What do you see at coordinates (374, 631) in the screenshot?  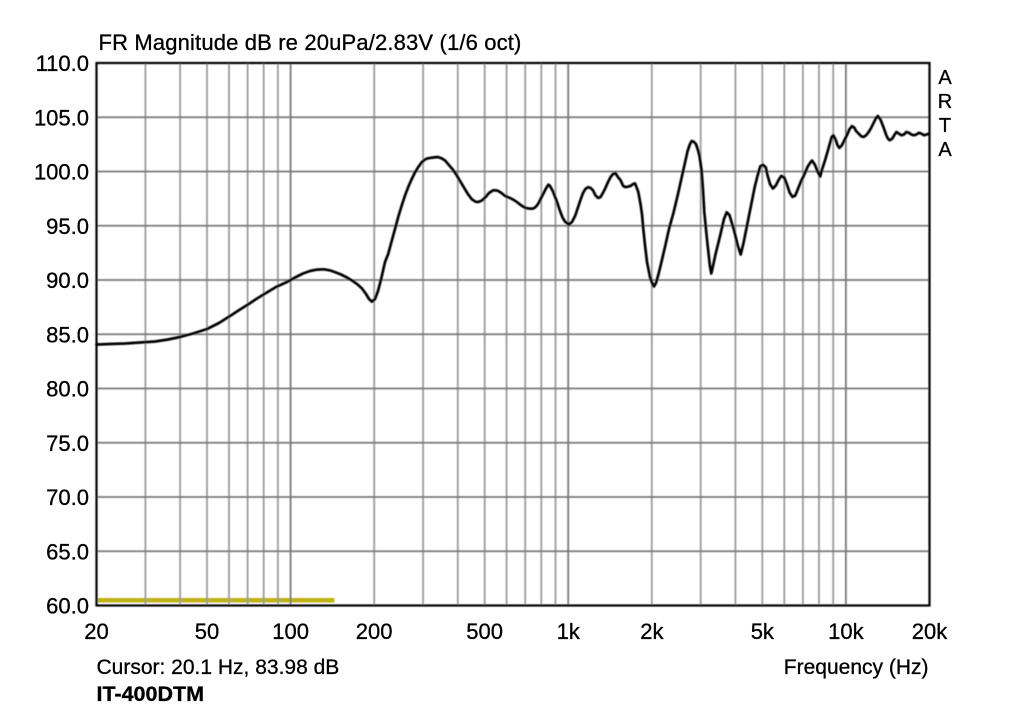 I see `svg-text: 200` at bounding box center [374, 631].